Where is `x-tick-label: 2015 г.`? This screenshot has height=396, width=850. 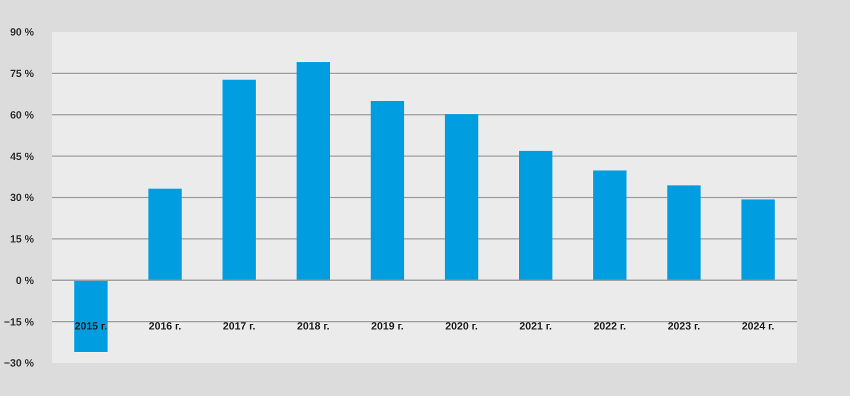
x-tick-label: 2015 г. is located at coordinates (91, 326).